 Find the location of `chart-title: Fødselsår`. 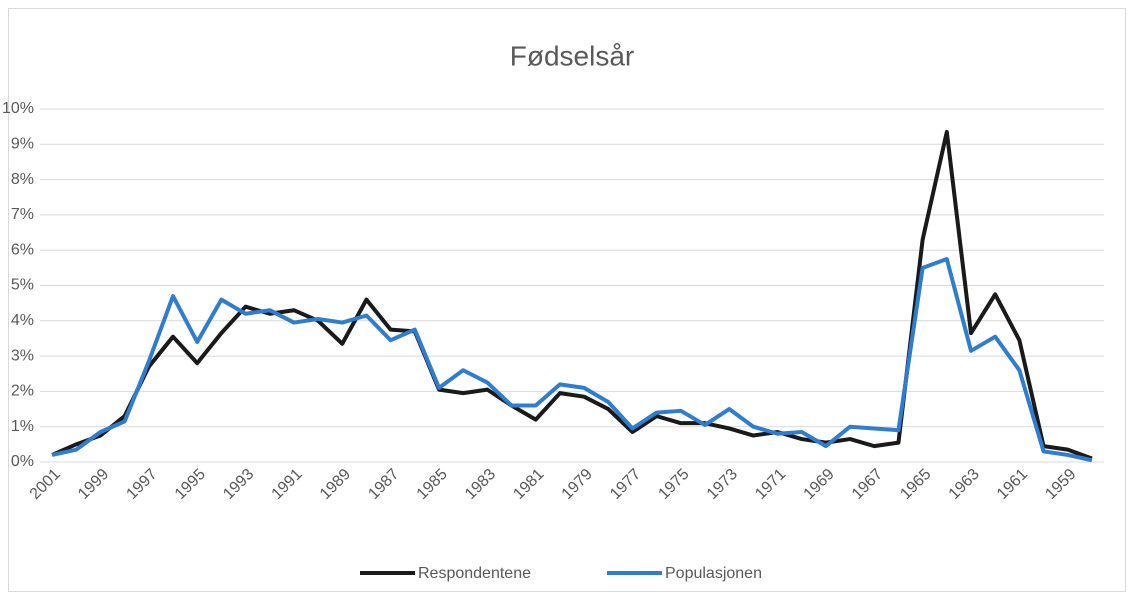

chart-title: Fødselsår is located at coordinates (572, 55).